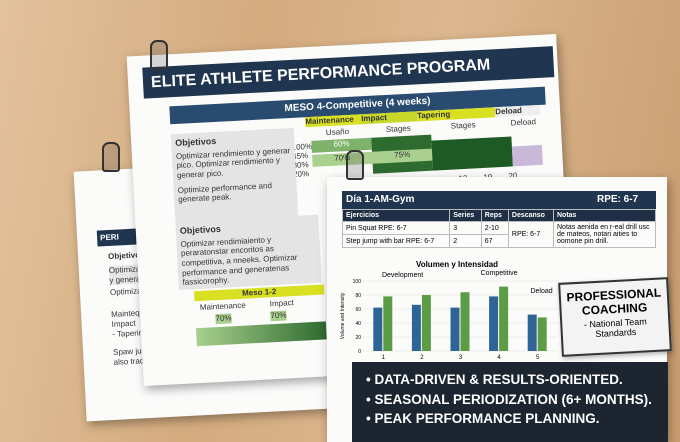 The image size is (680, 442). Describe the element at coordinates (358, 324) in the screenshot. I see `y-tick-label: 40` at that location.